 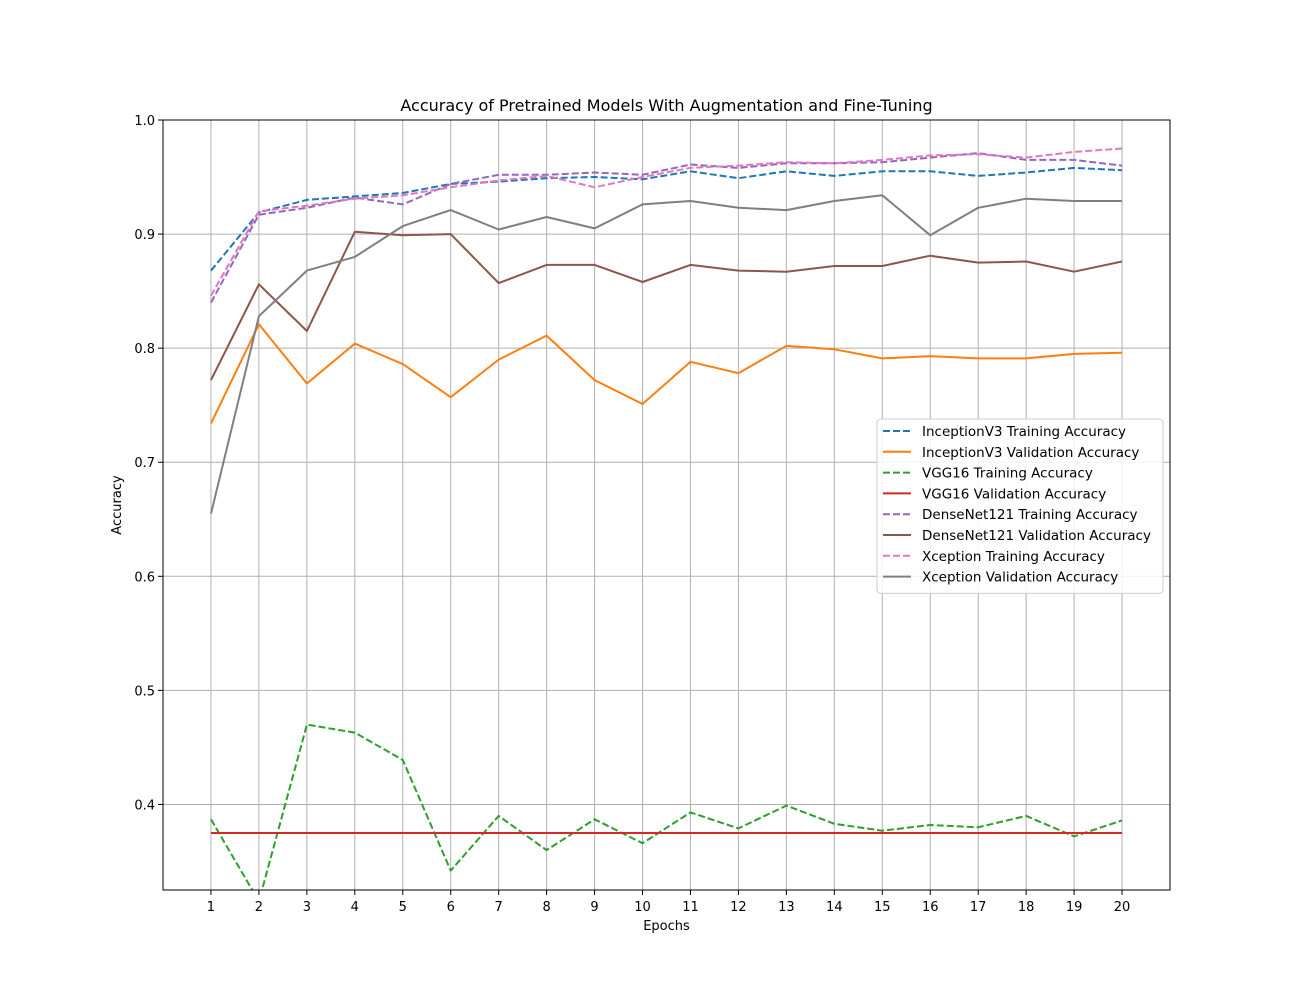 What do you see at coordinates (451, 907) in the screenshot?
I see `x-tick-label: 6` at bounding box center [451, 907].